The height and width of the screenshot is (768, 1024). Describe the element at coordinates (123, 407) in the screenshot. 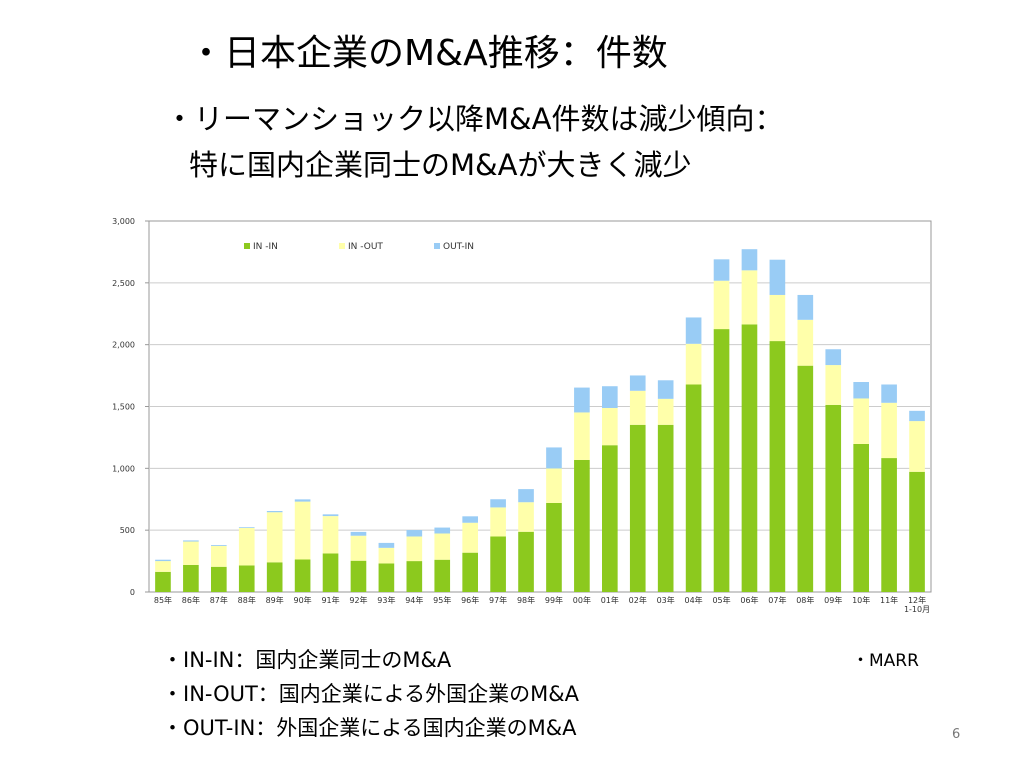

I see `y-tick-label: 1,500` at that location.